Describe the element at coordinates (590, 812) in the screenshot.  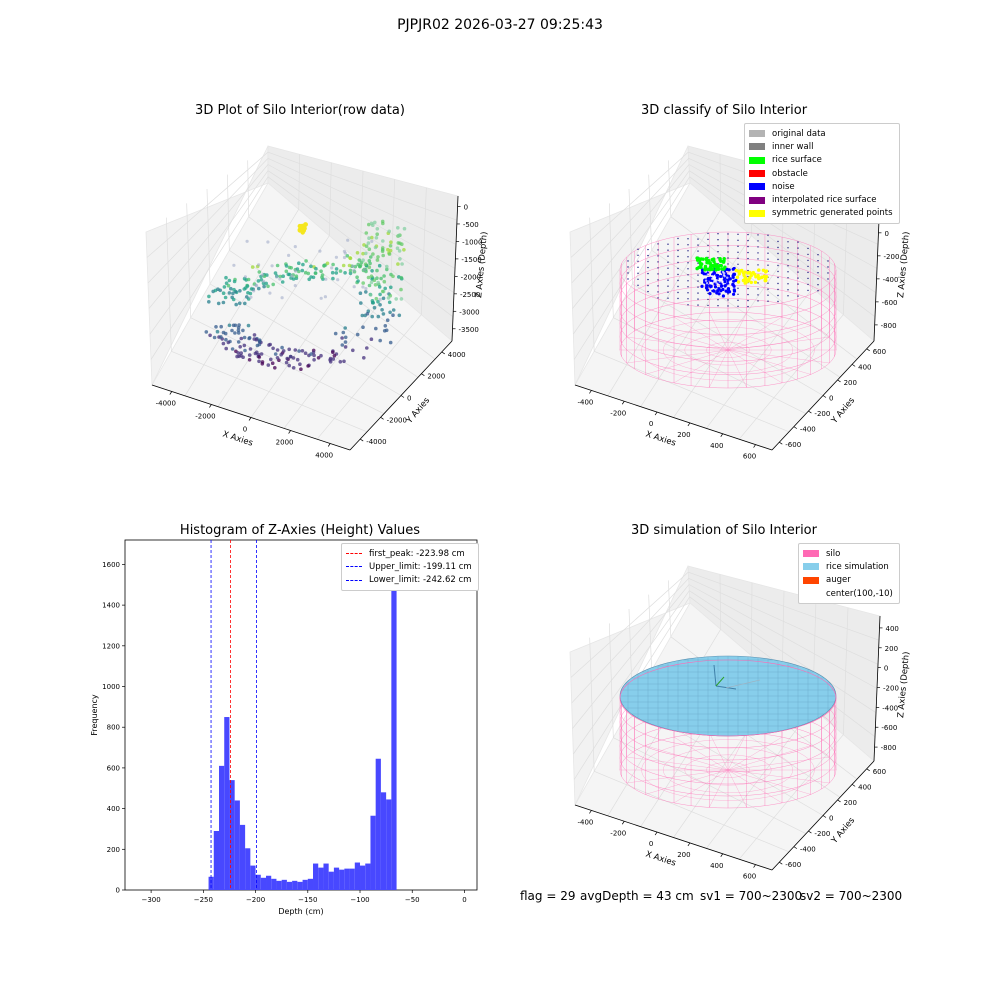
I see `plot4-x-tick` at that location.